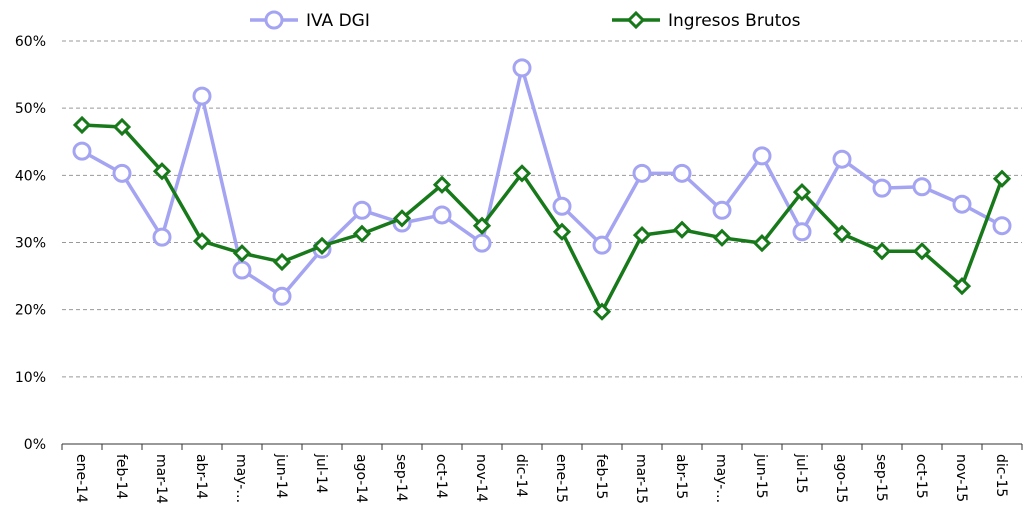 The height and width of the screenshot is (506, 1024). What do you see at coordinates (641, 479) in the screenshot?
I see `x-tick-label: mar-15` at bounding box center [641, 479].